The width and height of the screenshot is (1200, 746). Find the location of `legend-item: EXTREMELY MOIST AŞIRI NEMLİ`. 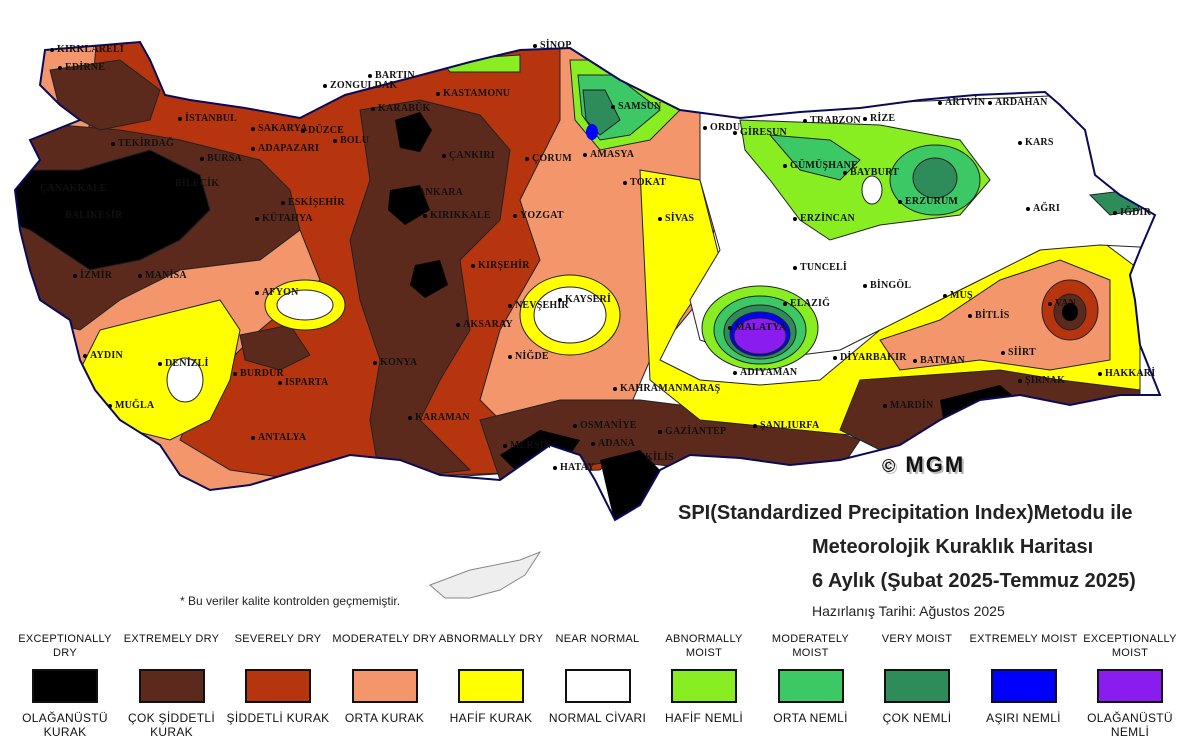

legend-item: EXTREMELY MOIST AŞIRI NEMLİ is located at coordinates (1024, 678).